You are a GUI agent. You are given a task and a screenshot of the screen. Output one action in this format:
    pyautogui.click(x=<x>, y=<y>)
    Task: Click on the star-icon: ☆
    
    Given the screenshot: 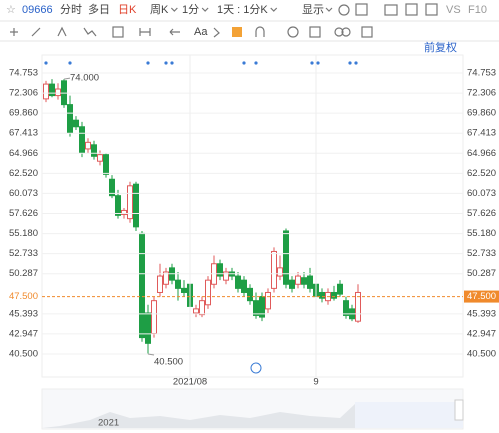 What is the action you would take?
    pyautogui.click(x=11, y=10)
    